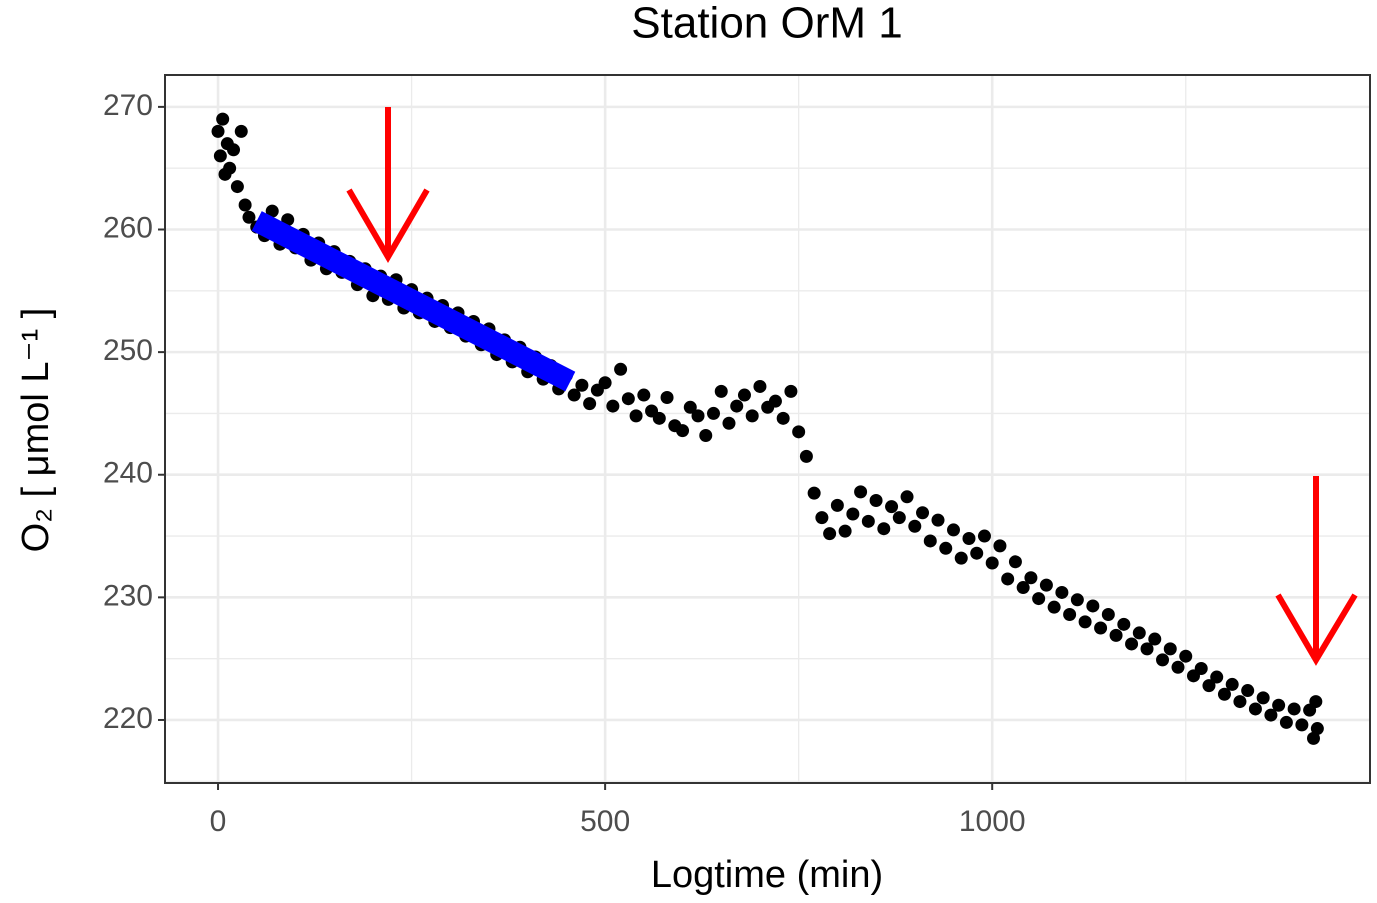  I want to click on x-axis-label: Logtime (min), so click(767, 875).